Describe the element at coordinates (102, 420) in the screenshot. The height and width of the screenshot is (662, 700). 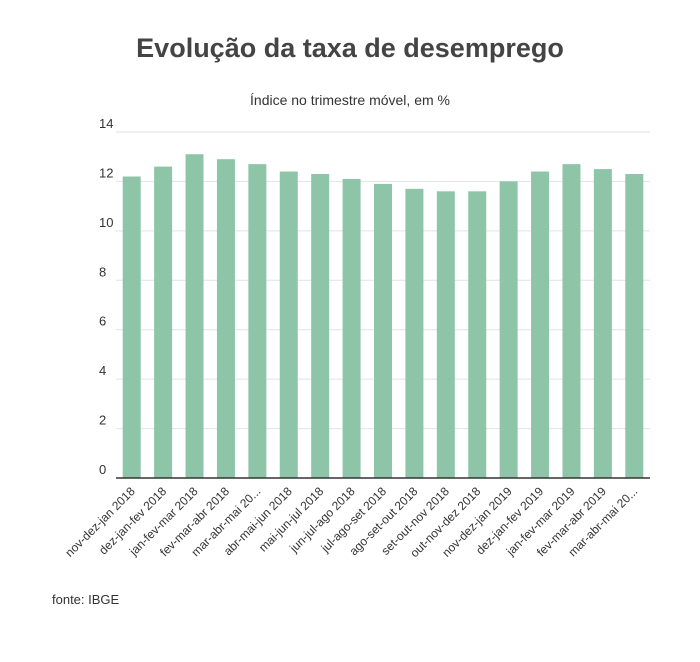
I see `y-tick-label: 2` at that location.